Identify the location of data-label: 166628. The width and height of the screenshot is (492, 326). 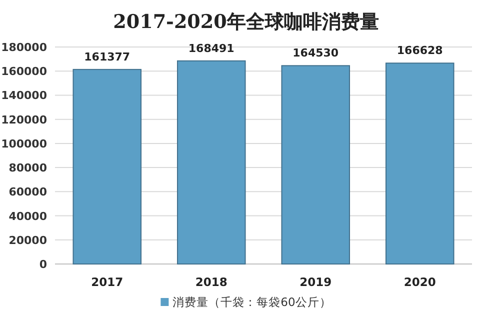
(419, 51).